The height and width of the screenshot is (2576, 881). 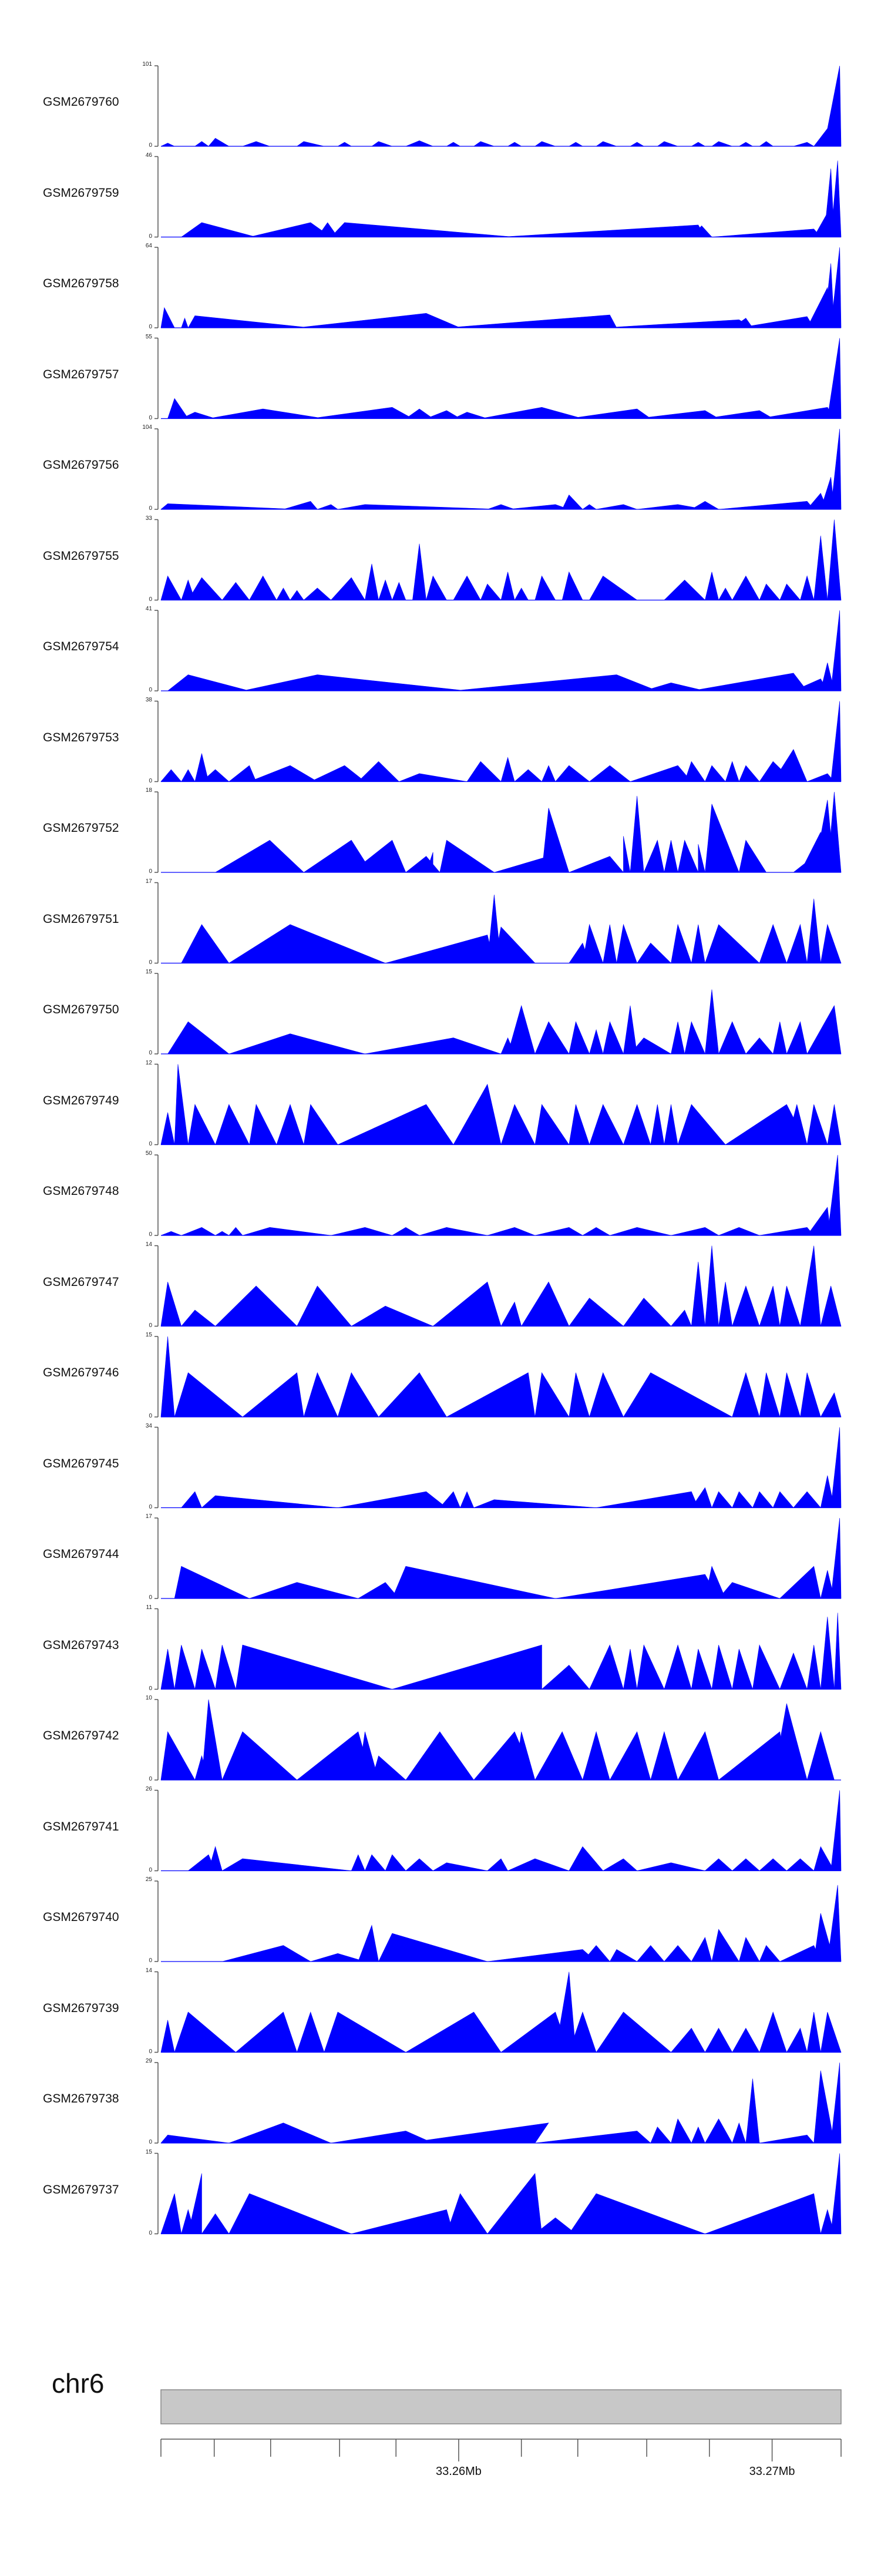 What do you see at coordinates (81, 374) in the screenshot?
I see `track-name-label: GSM2679757` at bounding box center [81, 374].